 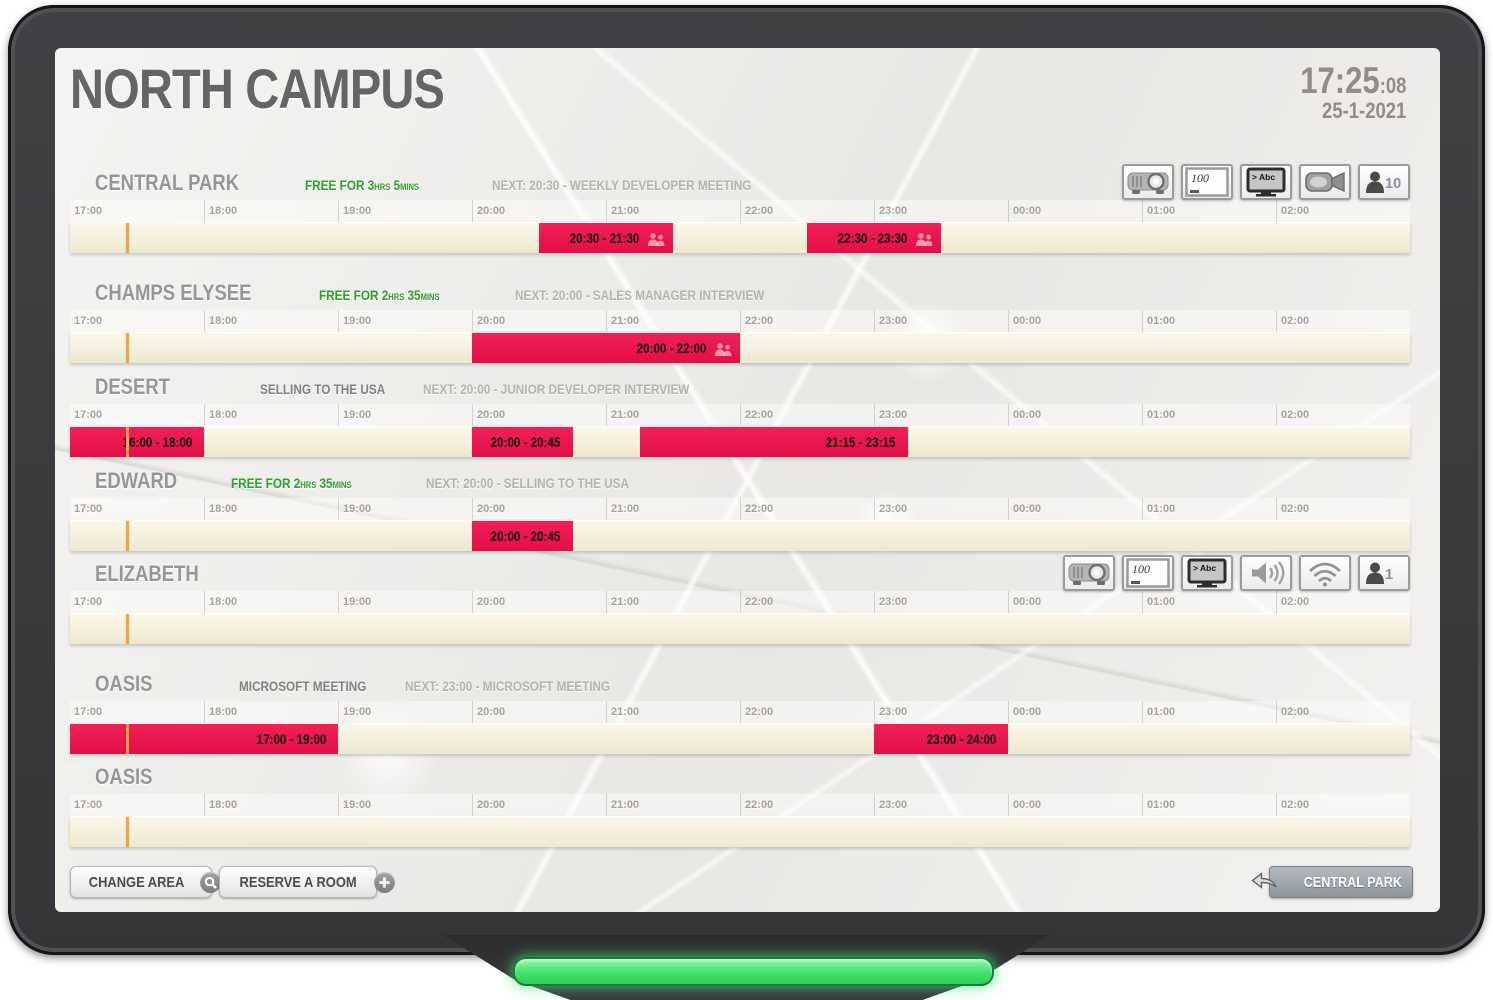 I want to click on timeline-bar: 20:30 - 21:30 22:30 - 23:30, so click(x=740, y=237).